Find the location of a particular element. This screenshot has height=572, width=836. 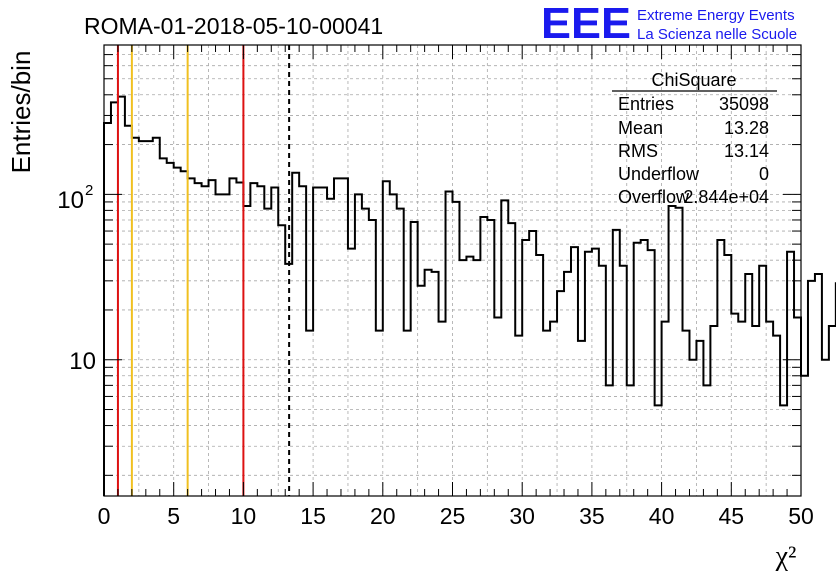

eee-logo-mark: EEE is located at coordinates (586, 24).